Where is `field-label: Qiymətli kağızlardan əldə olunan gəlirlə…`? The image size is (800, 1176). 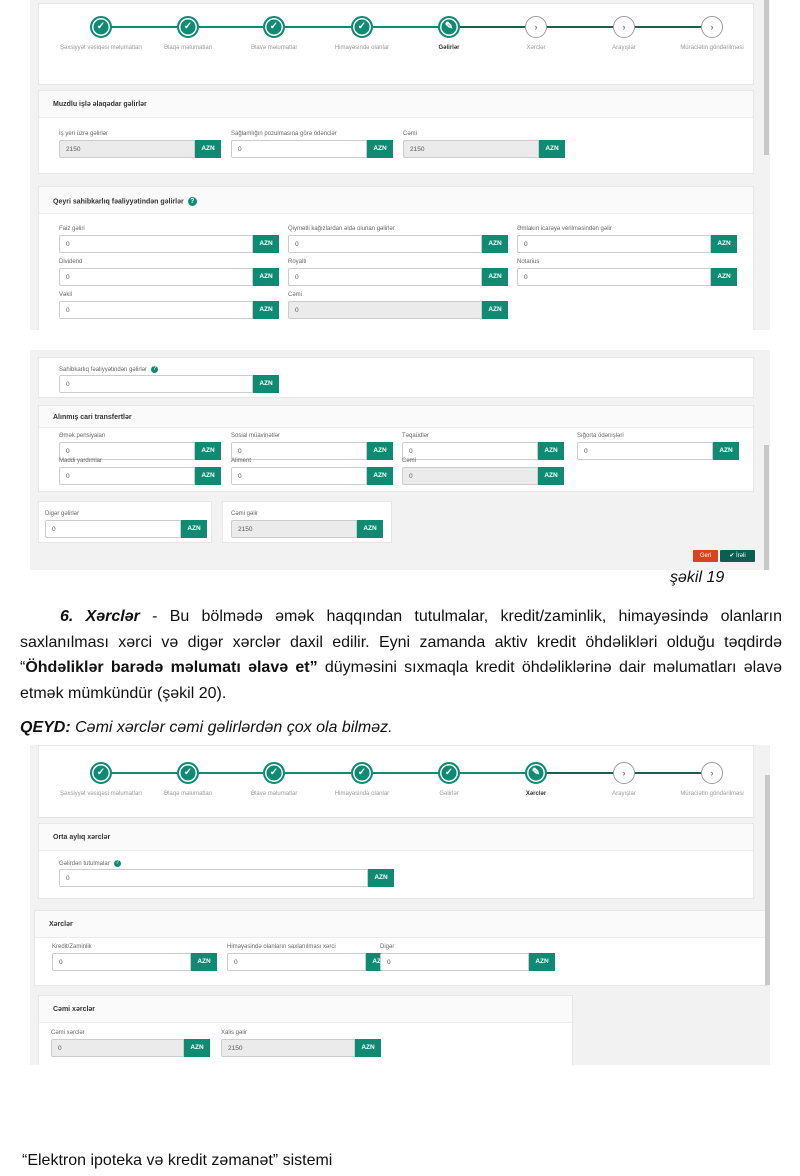 field-label: Qiymətli kağızlardan əldə olunan gəlirlə… is located at coordinates (398, 230).